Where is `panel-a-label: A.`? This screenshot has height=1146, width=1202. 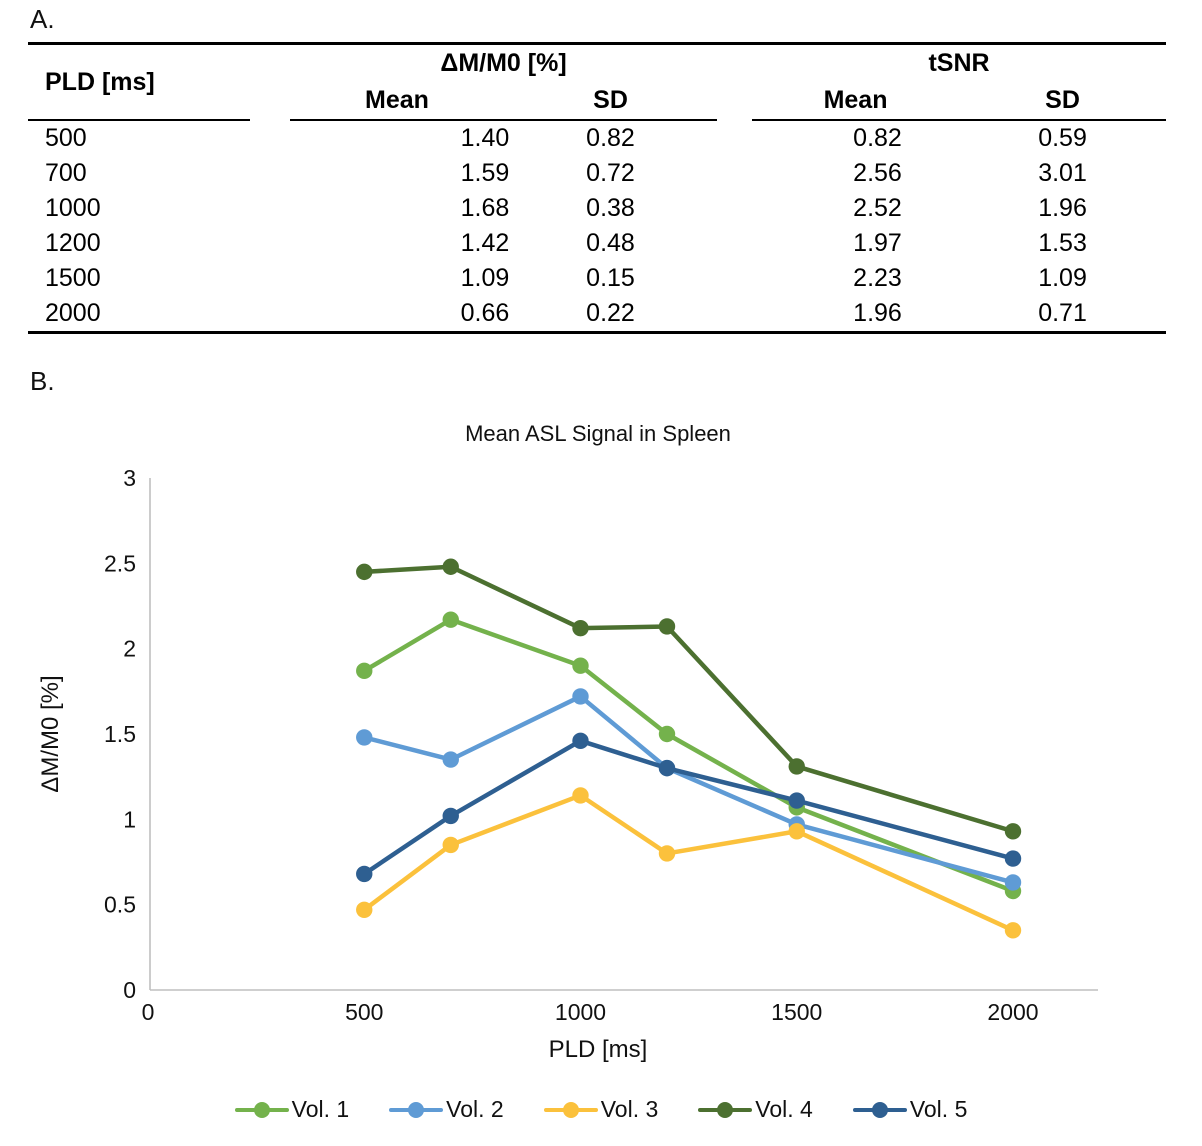
panel-a-label: A. is located at coordinates (42, 19).